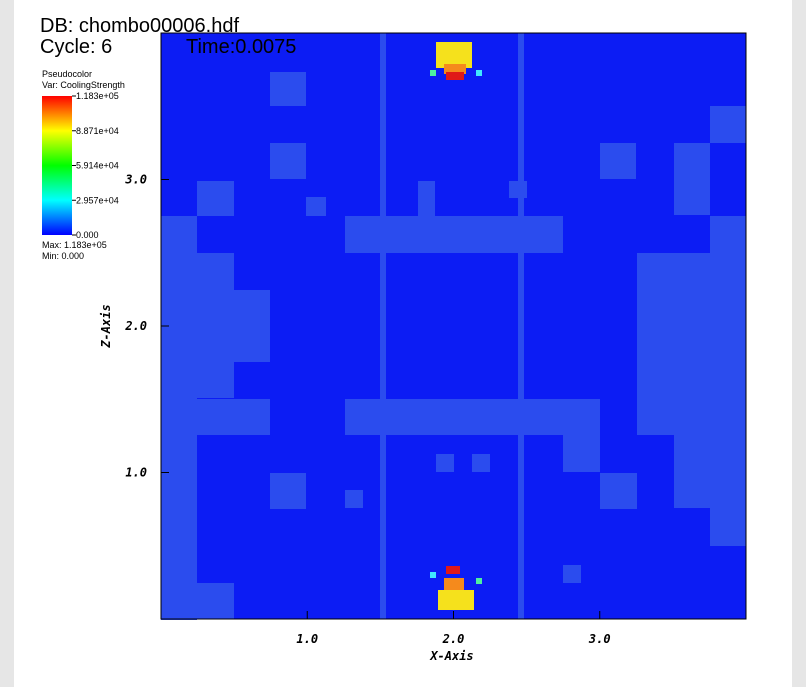 This screenshot has height=687, width=806. I want to click on time: Time:0.0075, so click(241, 47).